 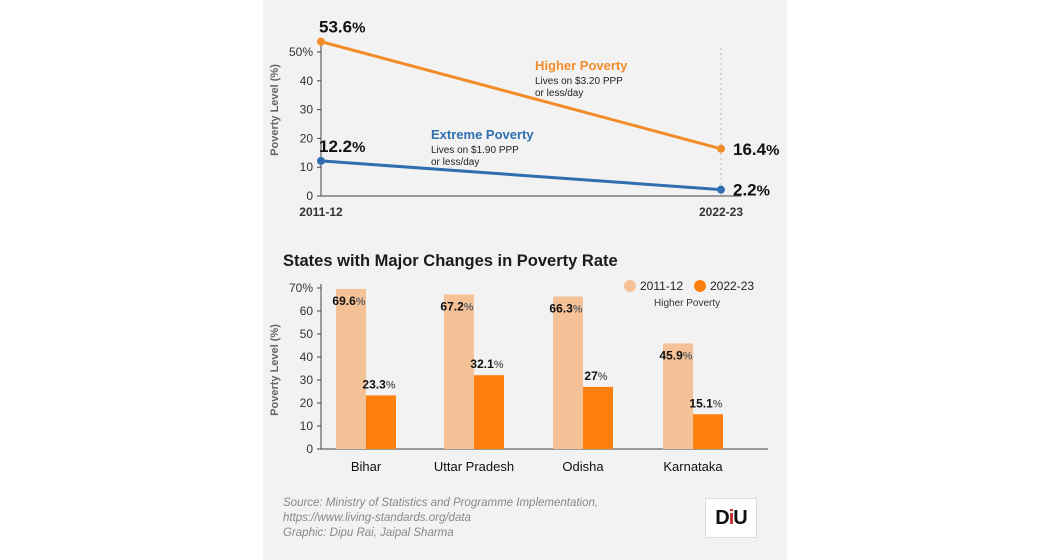 I want to click on y-tick-label: 50%, so click(x=301, y=52).